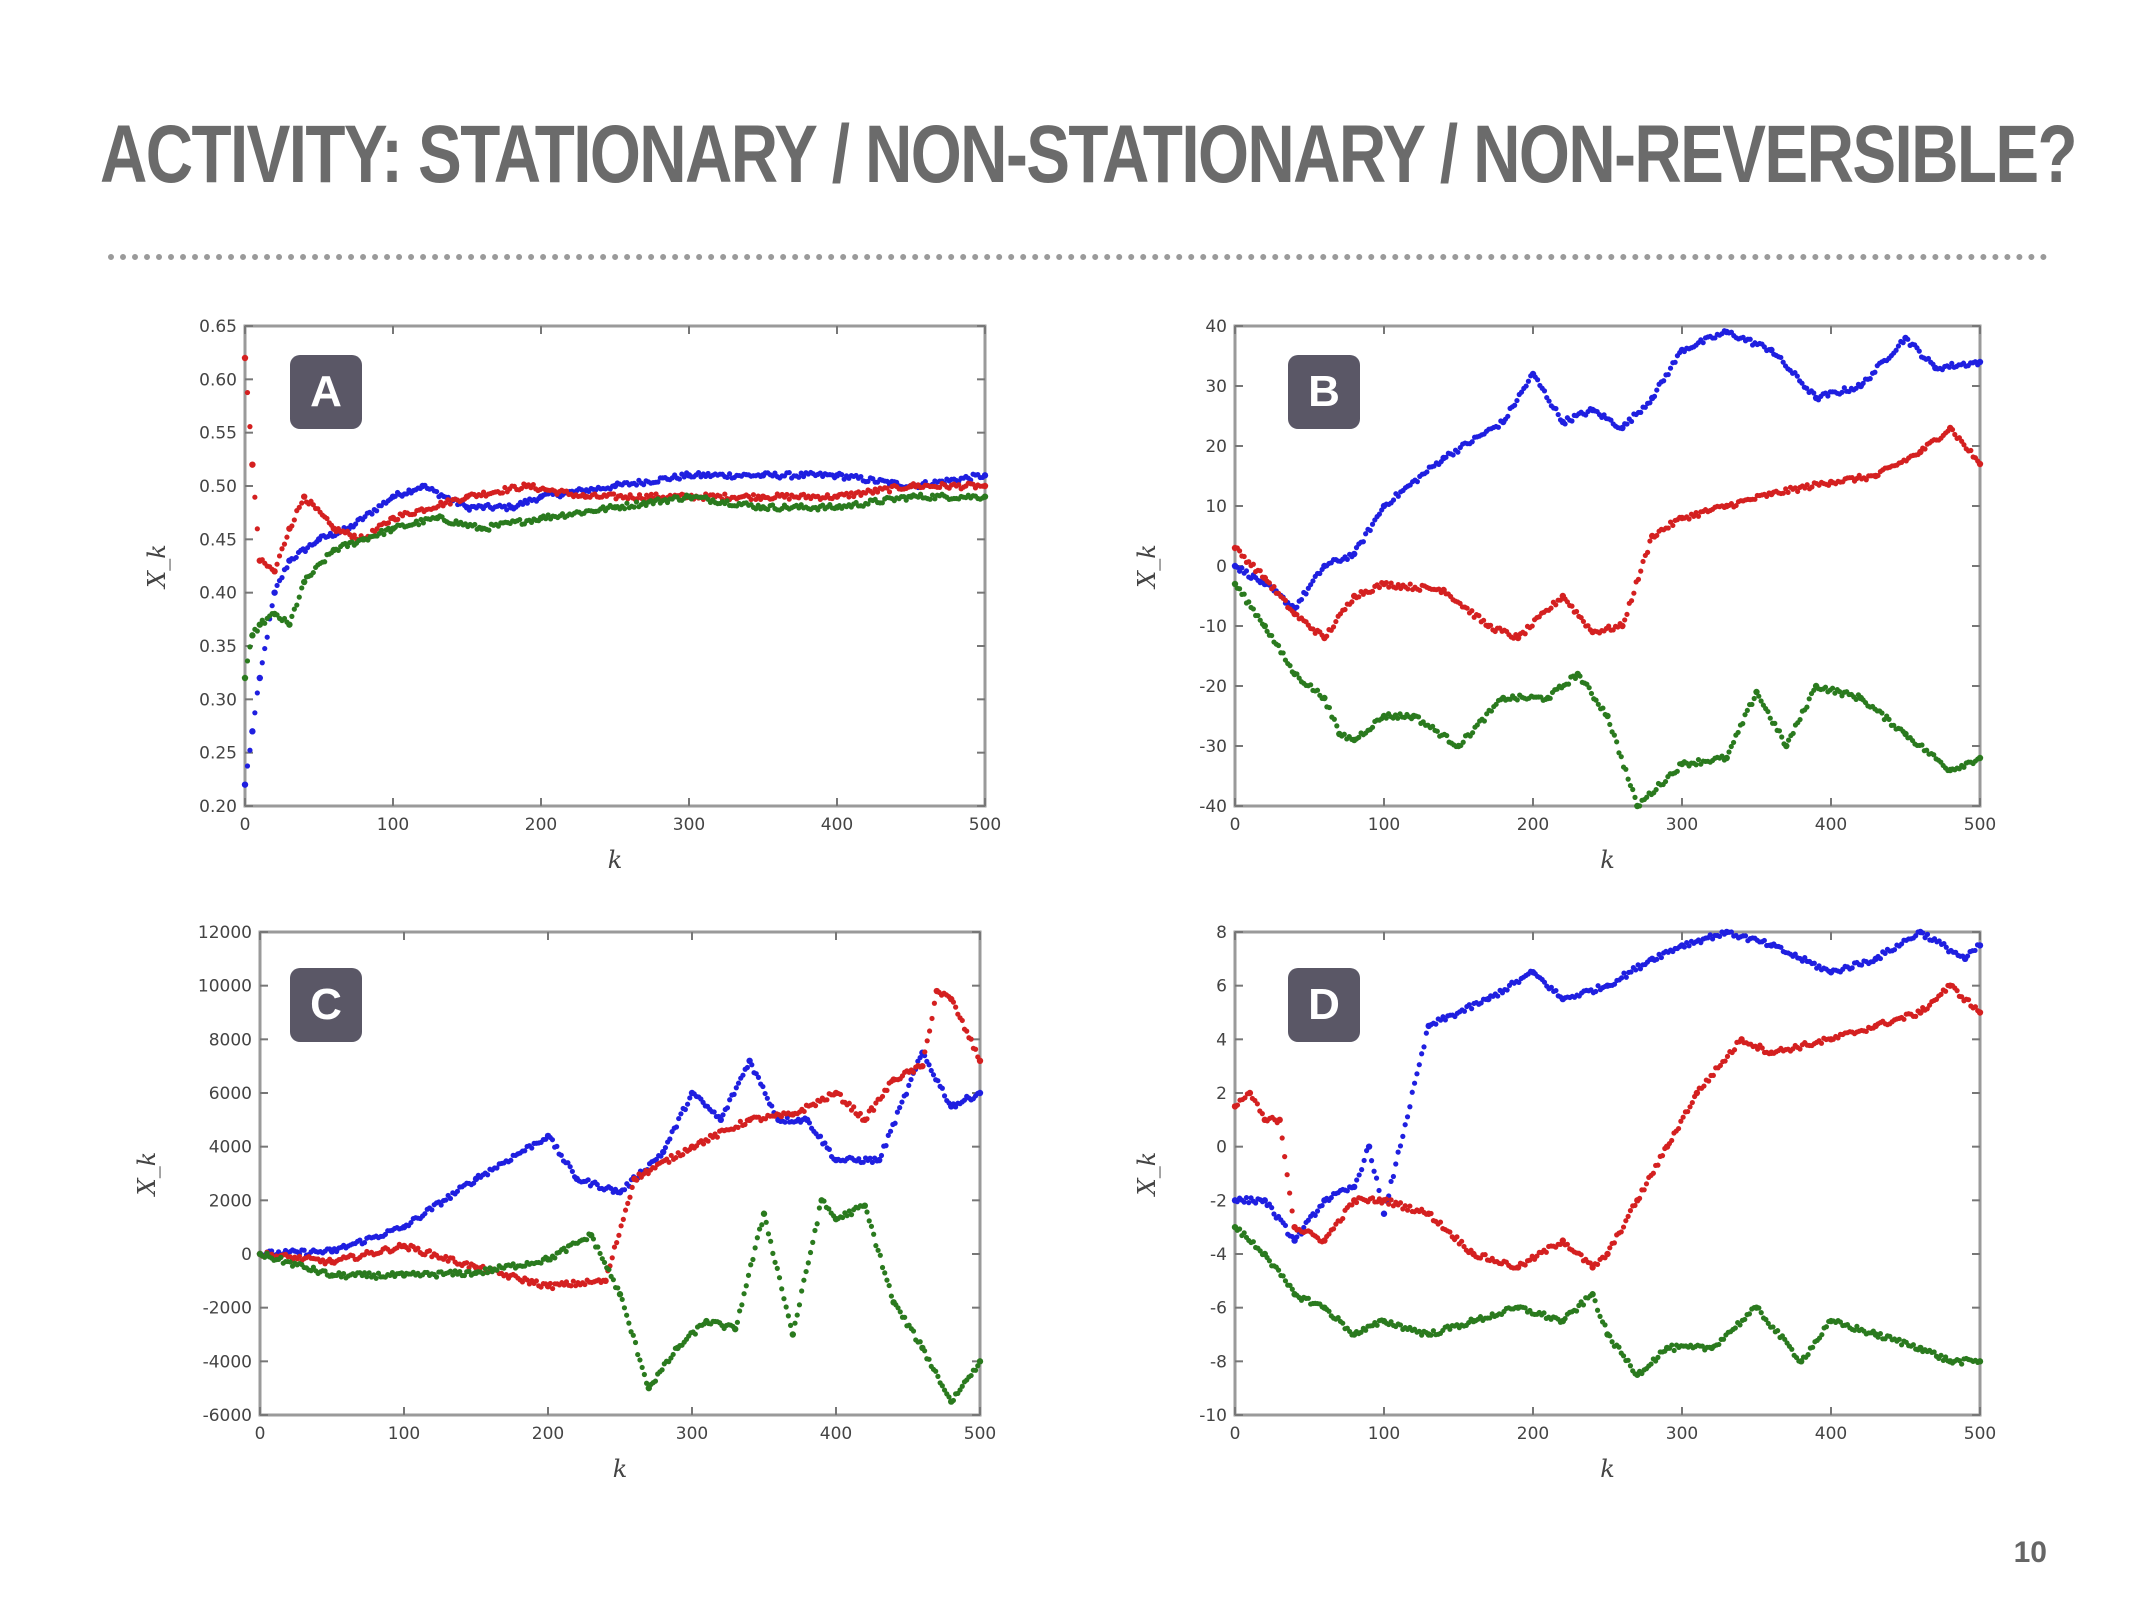  I want to click on panel-label-c: C, so click(326, 1005).